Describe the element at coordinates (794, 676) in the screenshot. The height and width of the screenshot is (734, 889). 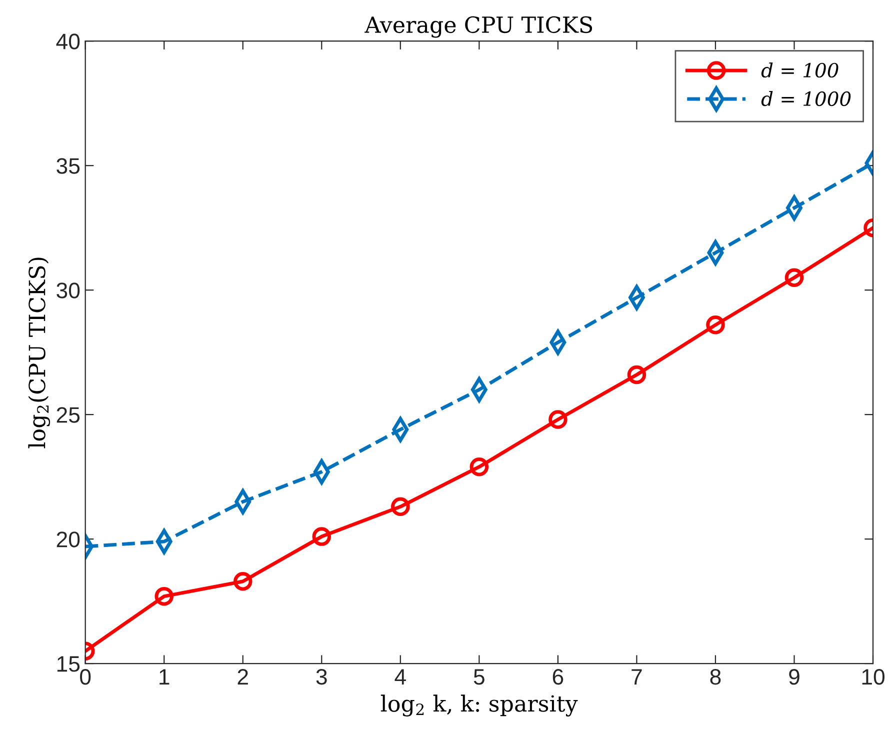
I see `x-tick-label: 9` at that location.